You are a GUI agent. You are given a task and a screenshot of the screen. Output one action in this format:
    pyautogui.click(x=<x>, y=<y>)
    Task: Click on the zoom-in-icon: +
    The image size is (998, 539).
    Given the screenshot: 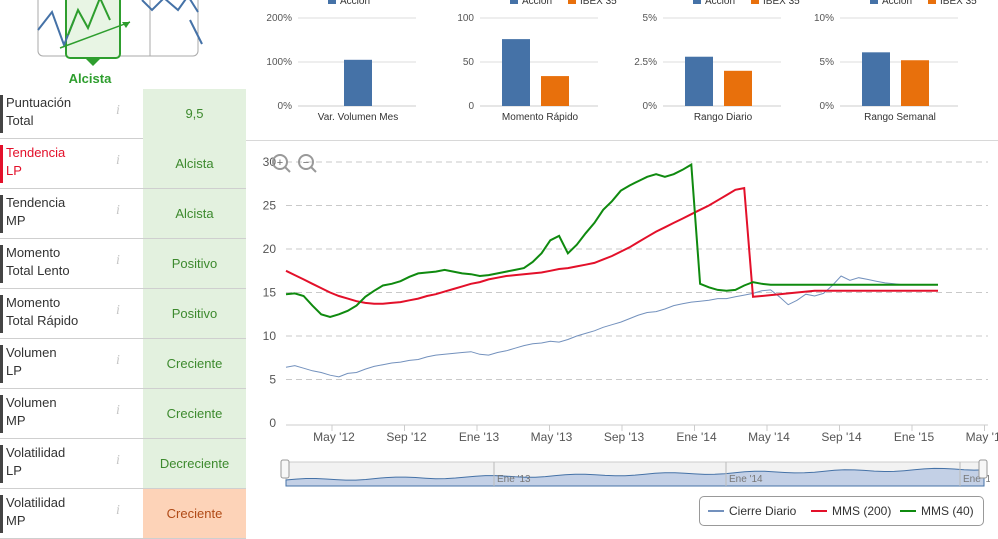 What is the action you would take?
    pyautogui.click(x=281, y=163)
    